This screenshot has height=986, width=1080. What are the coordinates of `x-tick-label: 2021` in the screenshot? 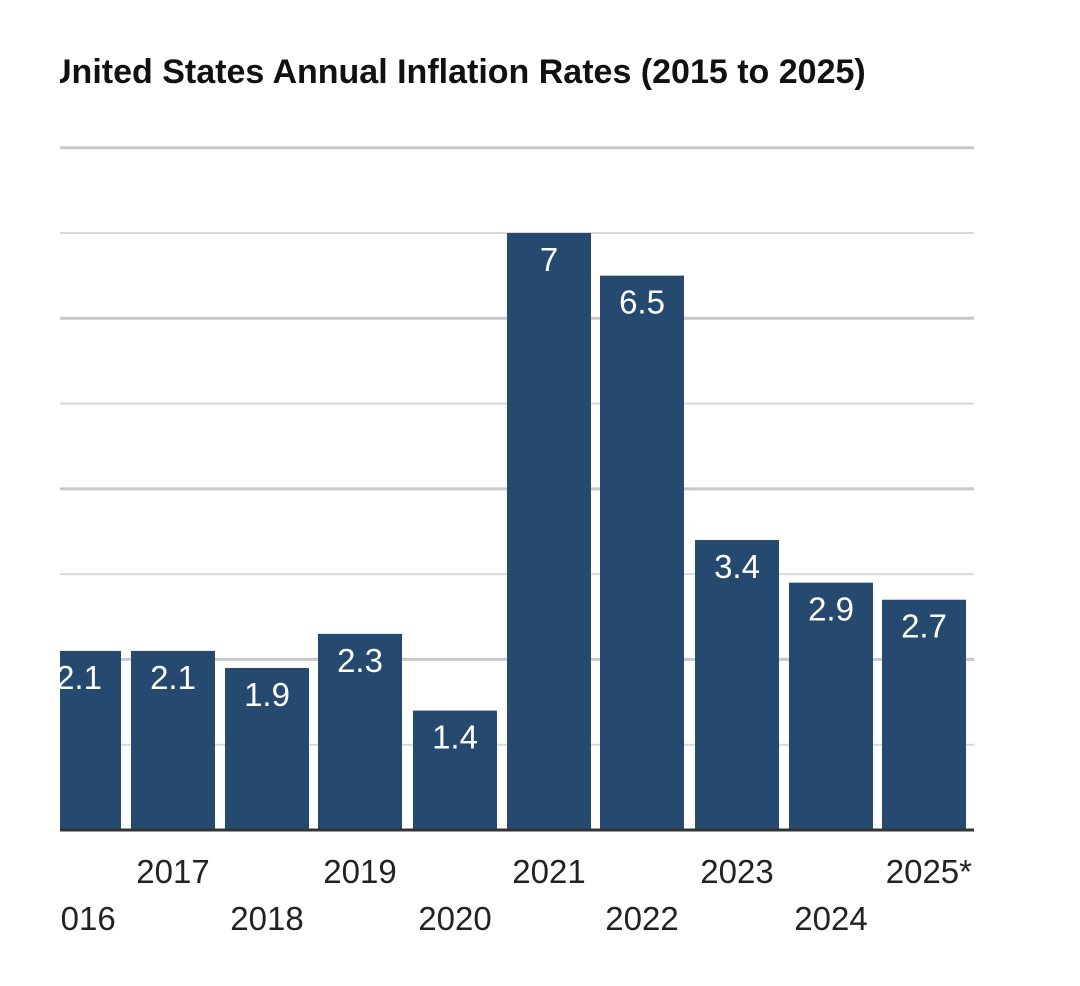 It's located at (548, 871).